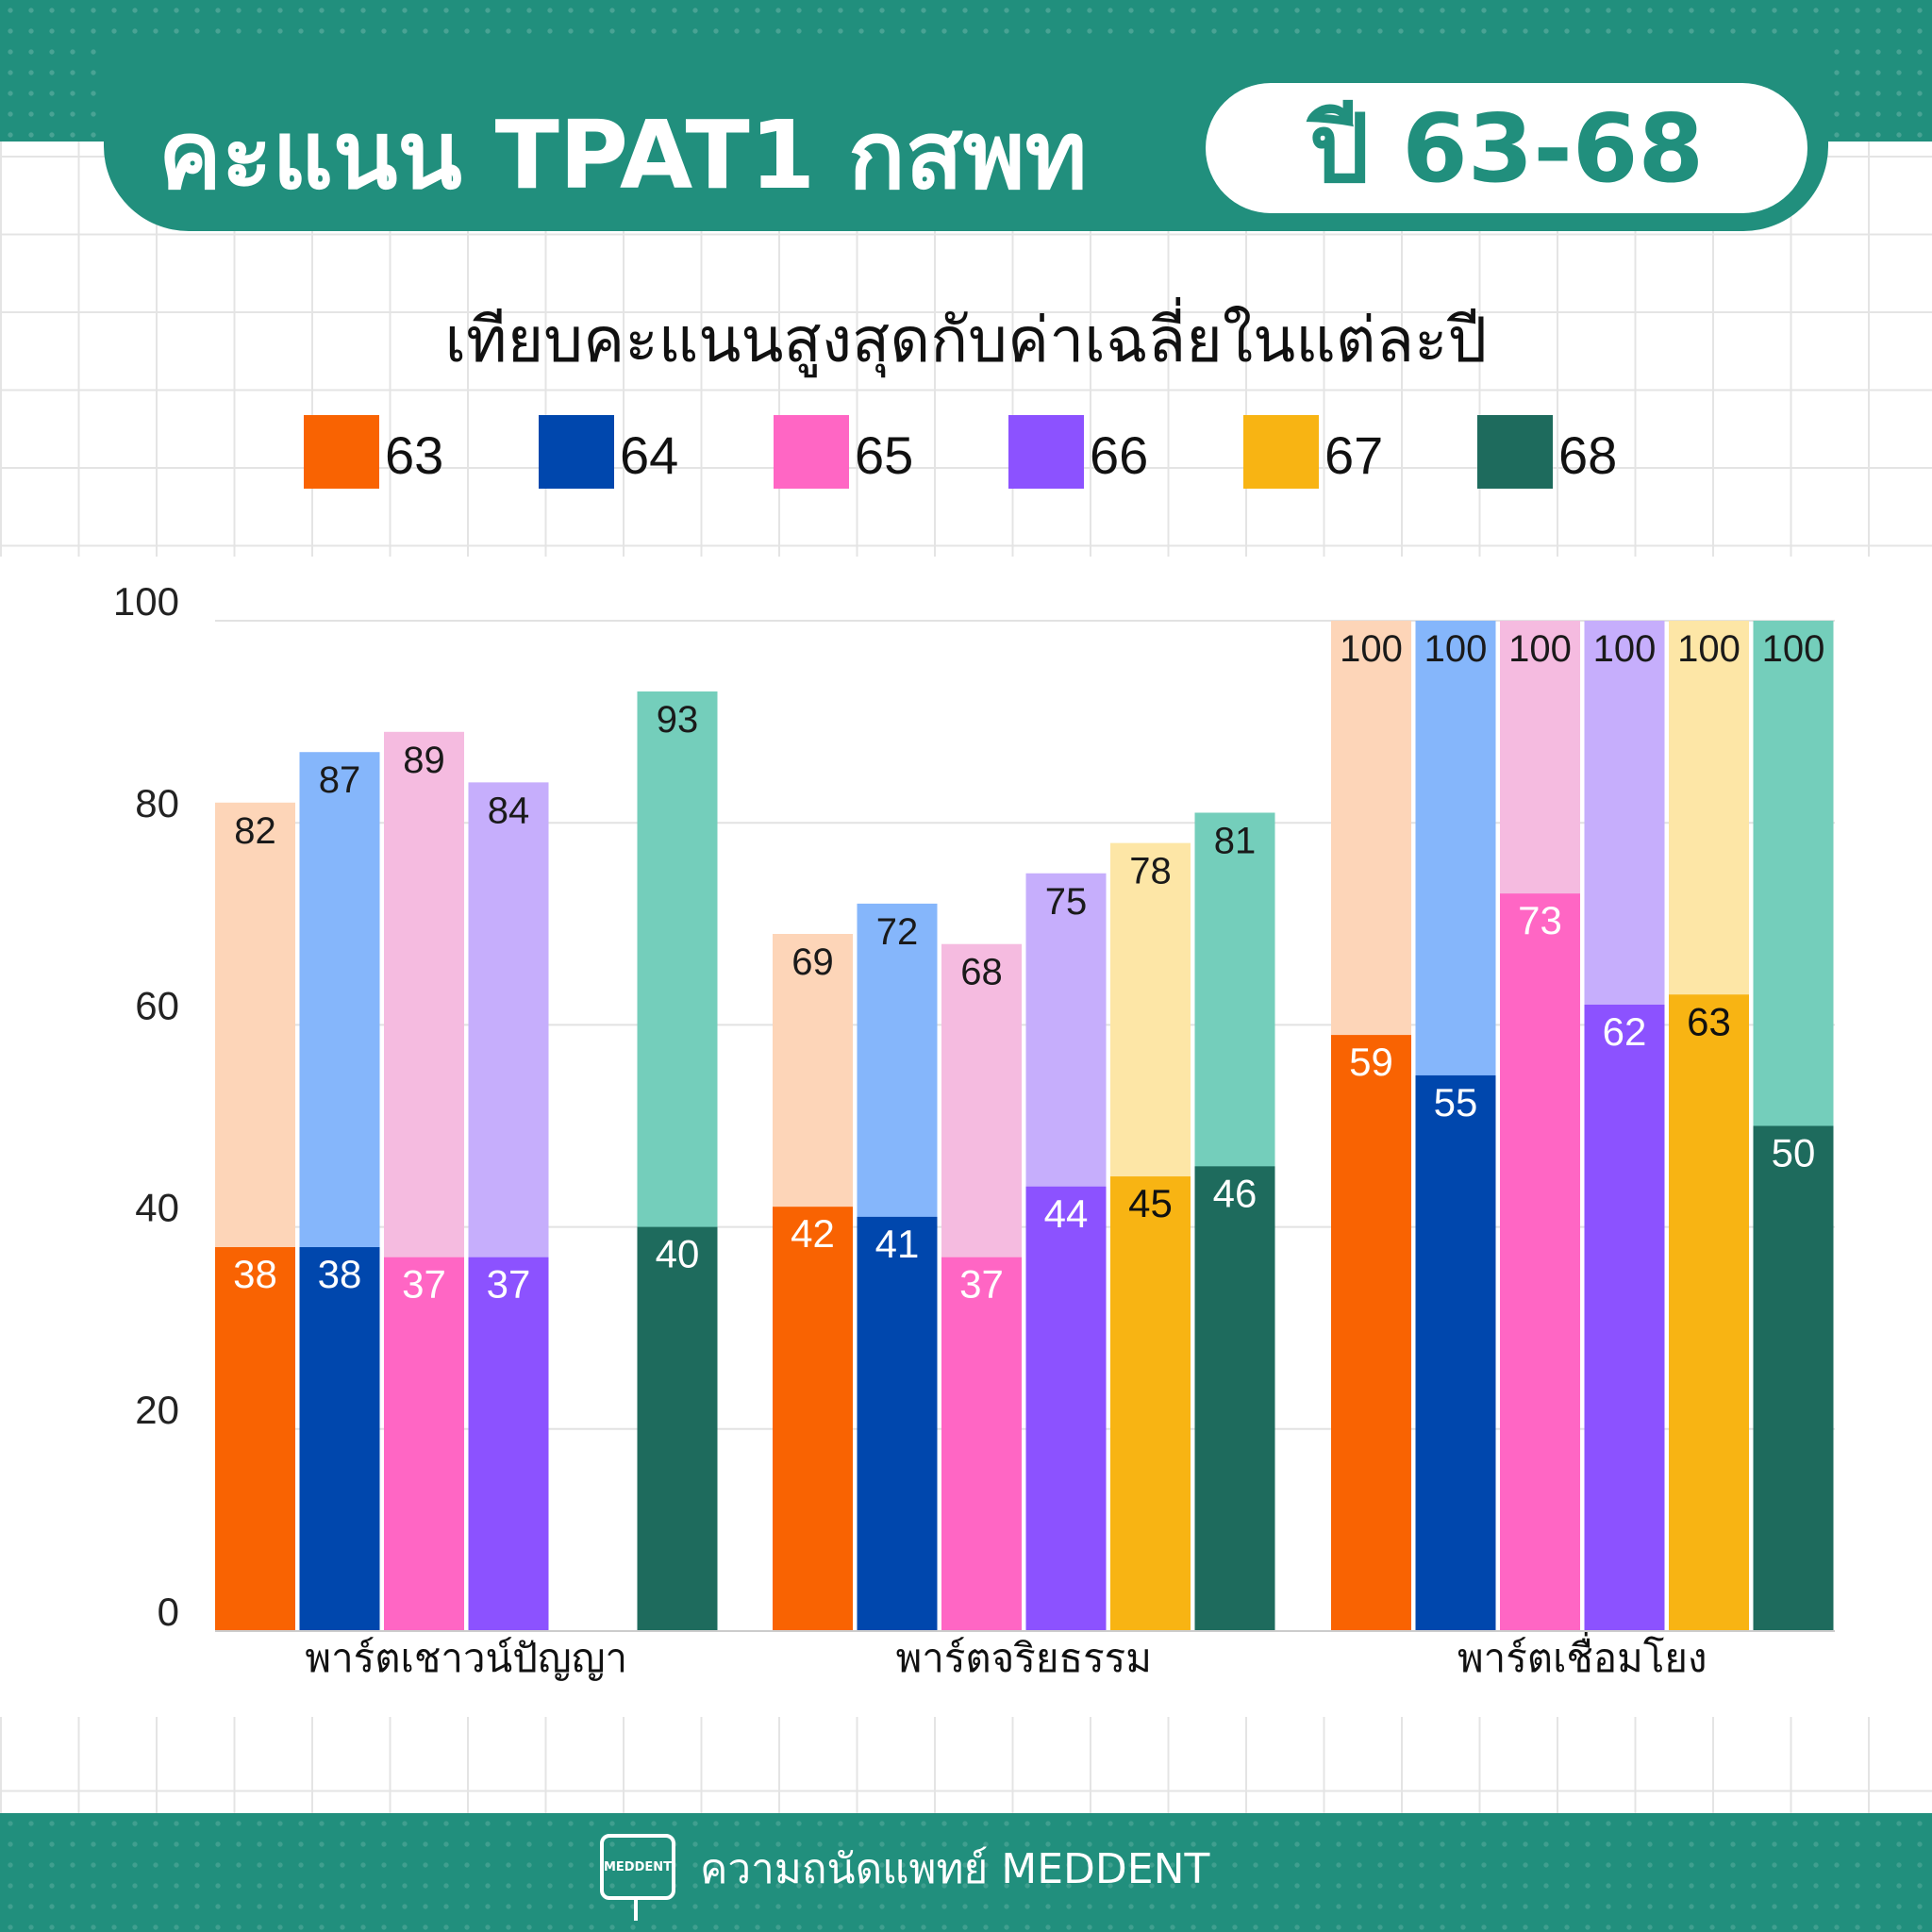 The image size is (1932, 1932). I want to click on average-value-label: 62, so click(1625, 1032).